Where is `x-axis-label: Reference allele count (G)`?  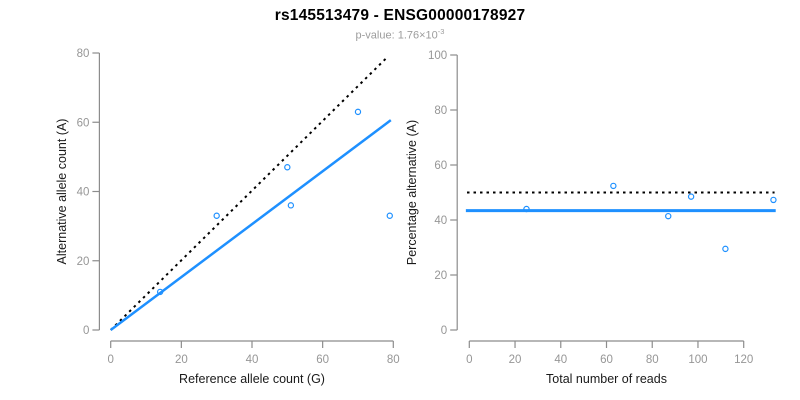
x-axis-label: Reference allele count (G) is located at coordinates (252, 379).